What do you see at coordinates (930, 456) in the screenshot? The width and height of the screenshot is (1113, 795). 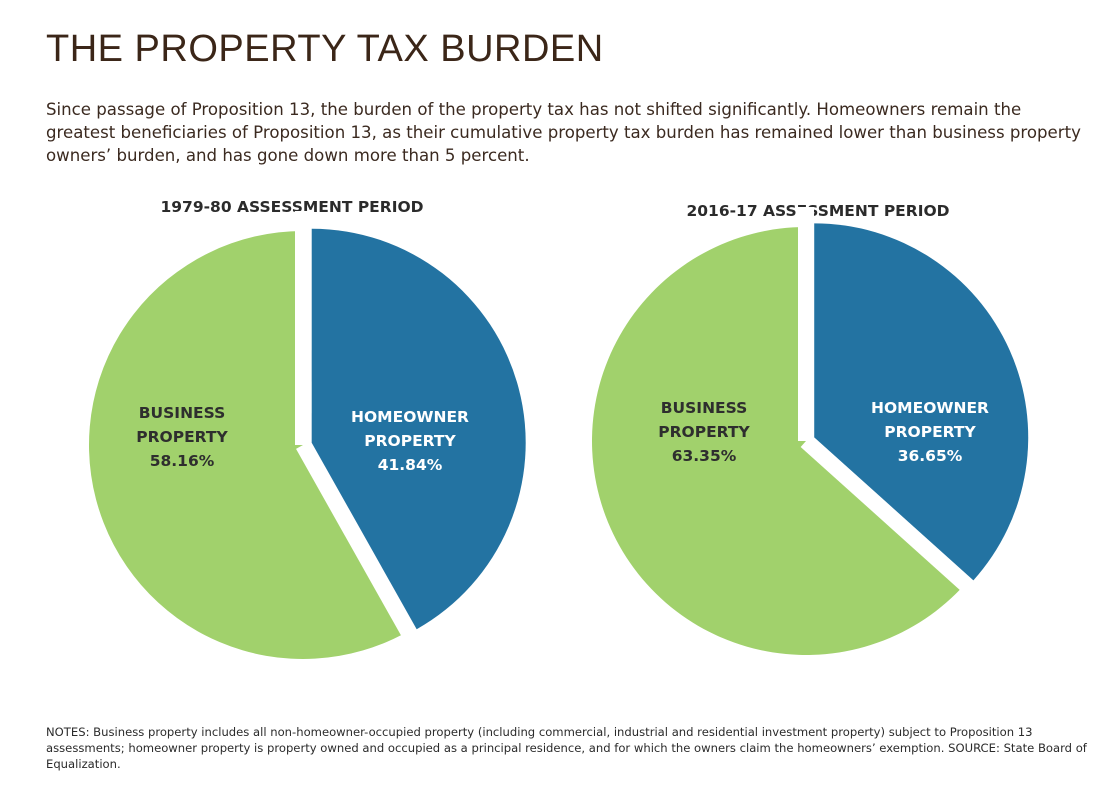 I see `slice-value-label: 36.65%` at bounding box center [930, 456].